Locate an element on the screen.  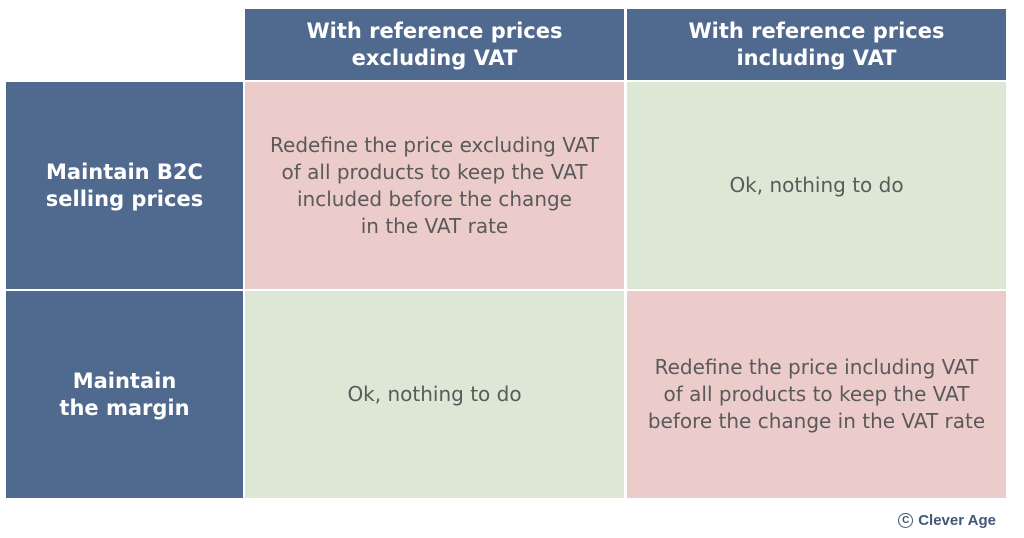
cell-margin-excluding-vat: Ok, nothing to do is located at coordinates (434, 394).